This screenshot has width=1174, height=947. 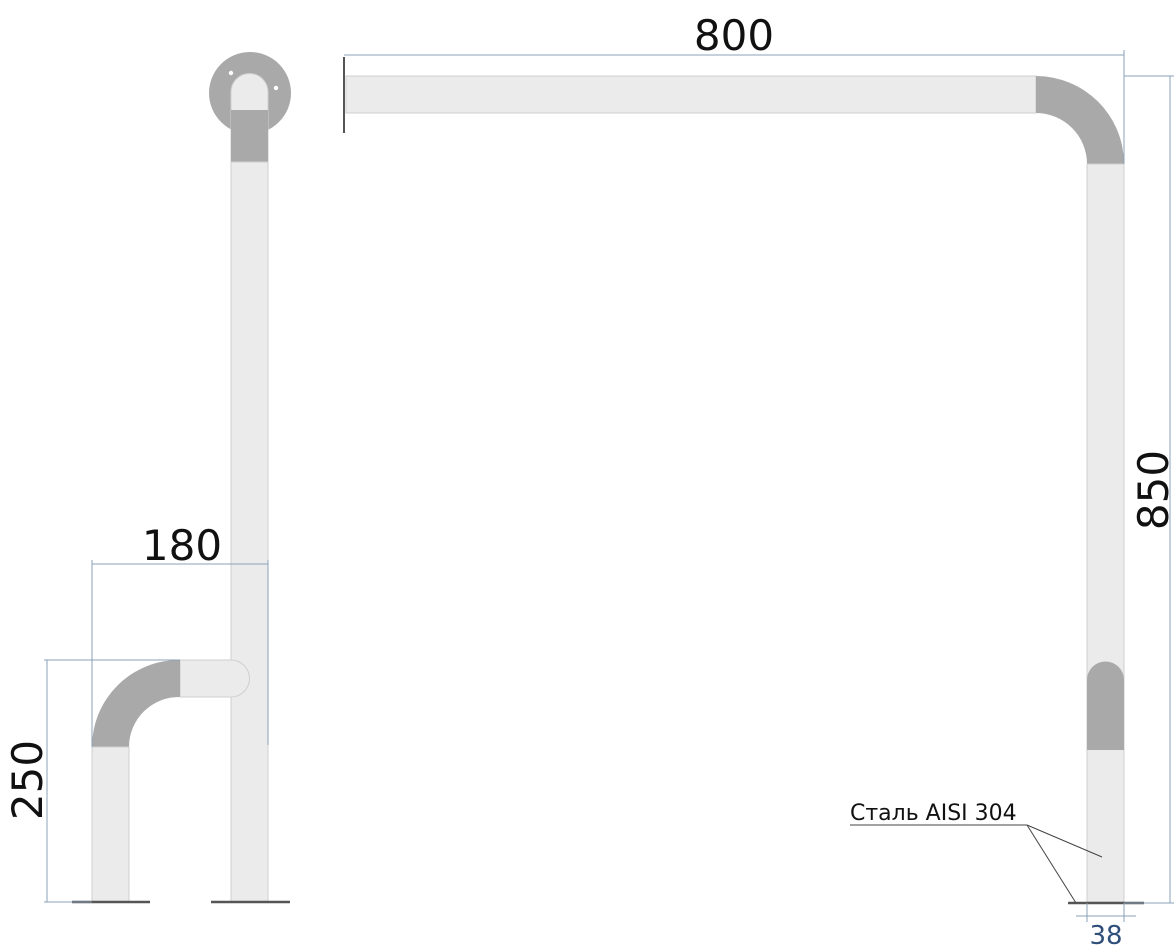 I want to click on right-post, so click(x=1106, y=534).